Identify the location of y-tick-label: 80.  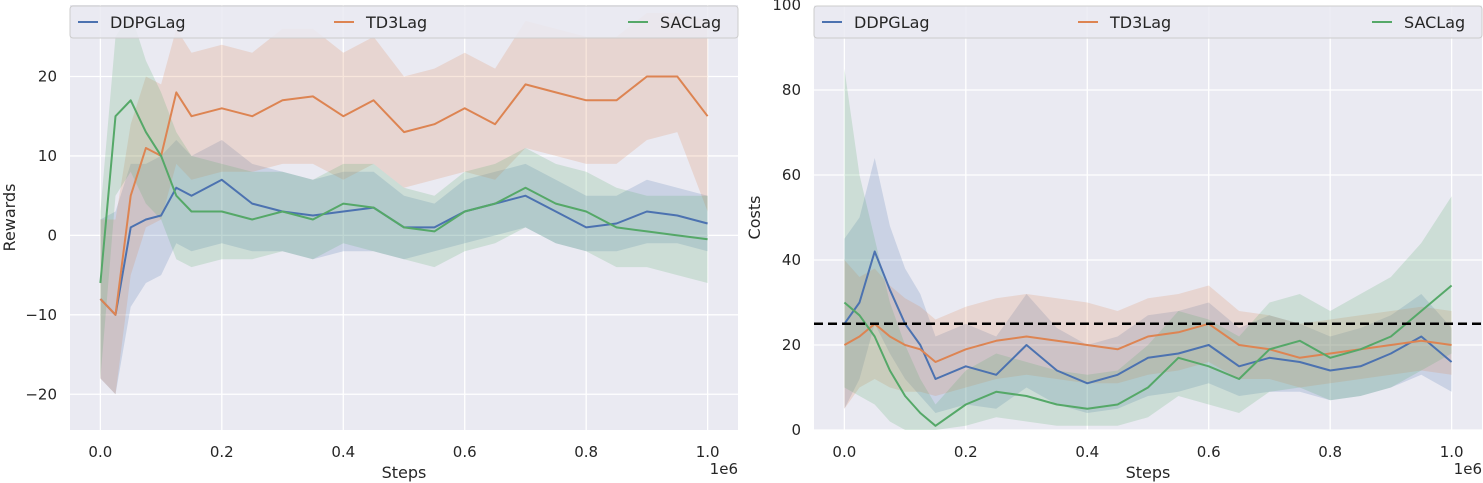
(791, 90).